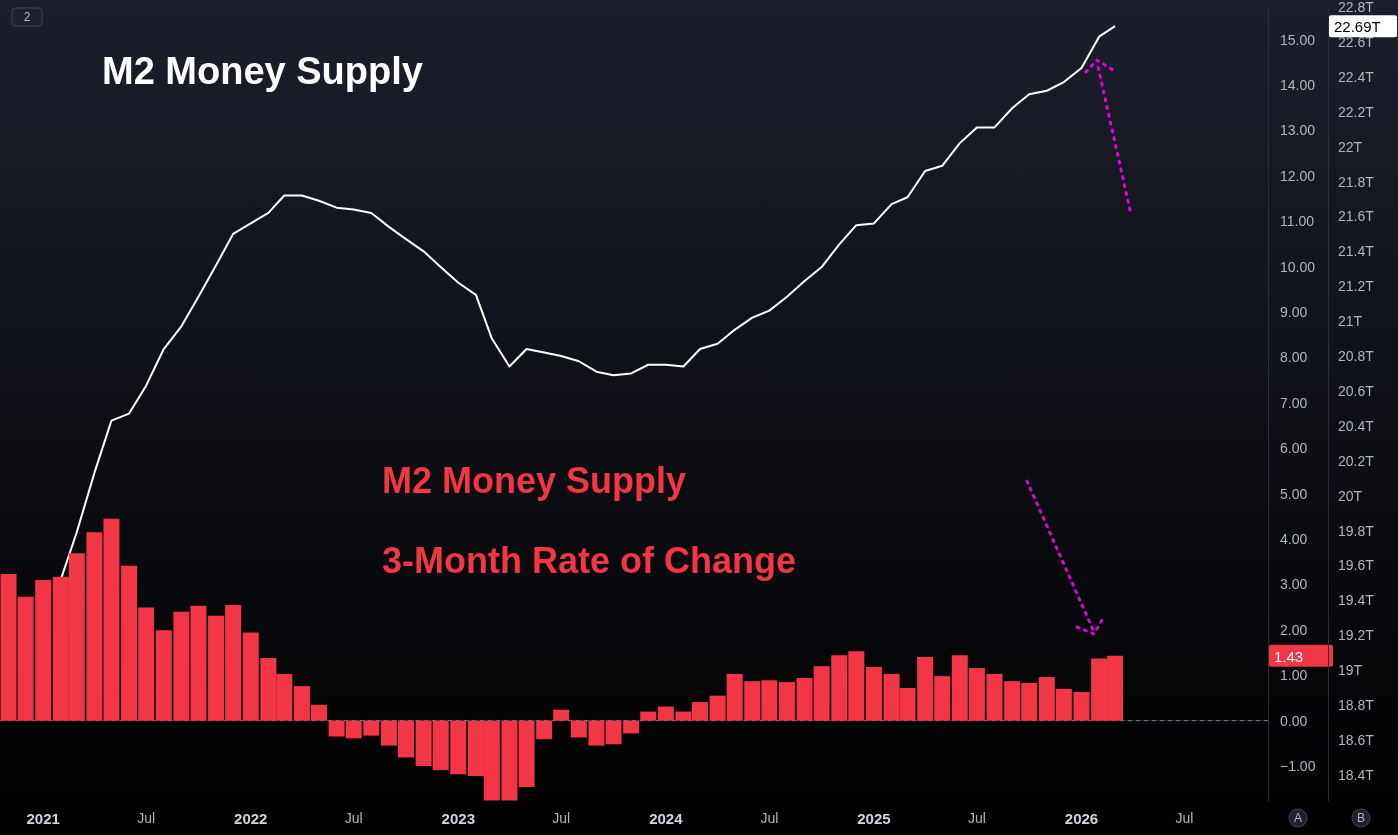 This screenshot has width=1398, height=835. I want to click on y2-tick-label: 20.6T, so click(1356, 390).